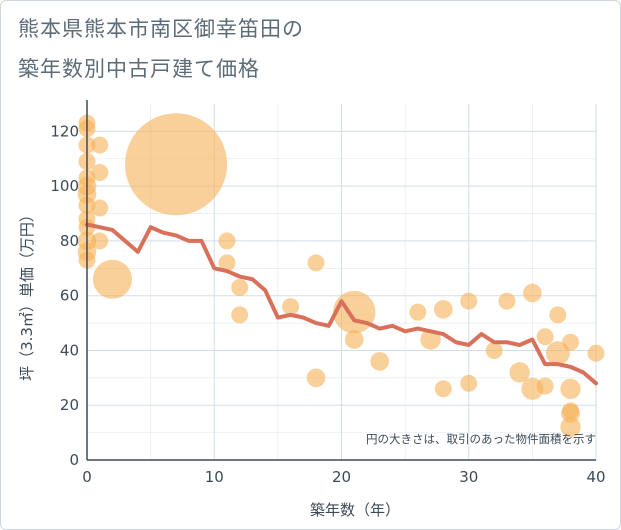 This screenshot has height=530, width=621. I want to click on y-tick-label: 60, so click(69, 296).